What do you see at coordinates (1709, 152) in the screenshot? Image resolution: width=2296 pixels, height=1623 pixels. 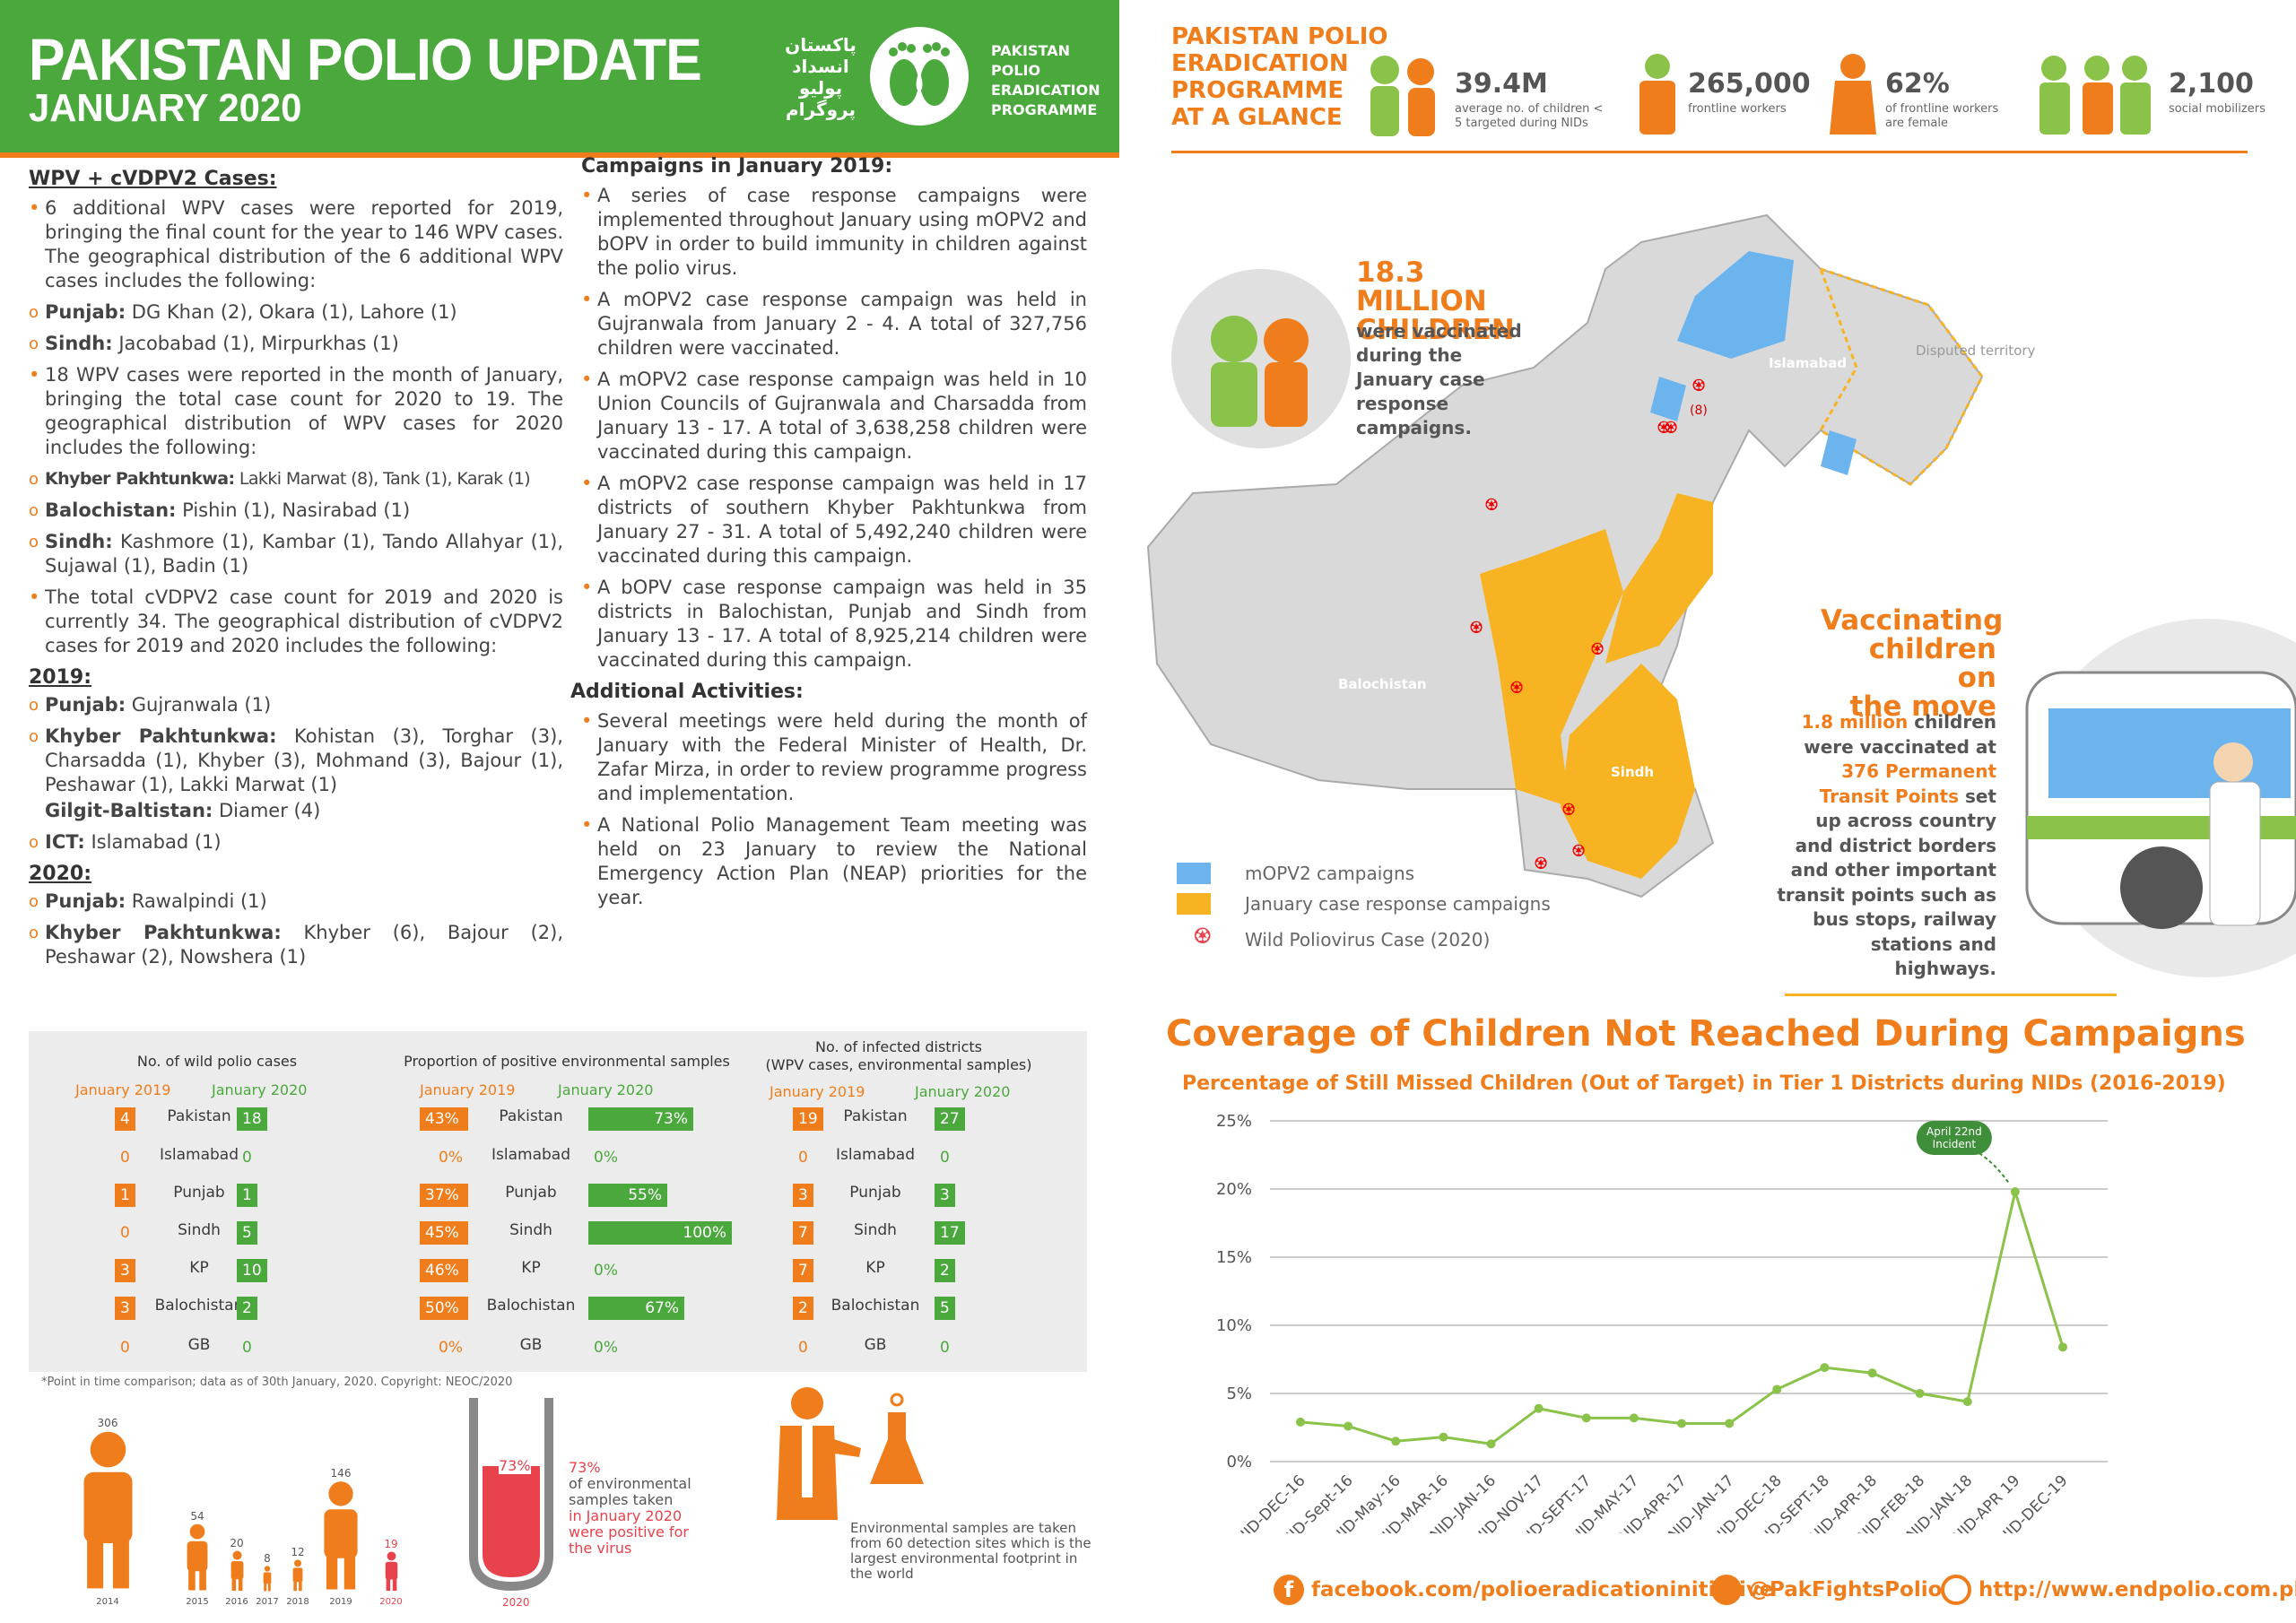 I see `glance-divider` at bounding box center [1709, 152].